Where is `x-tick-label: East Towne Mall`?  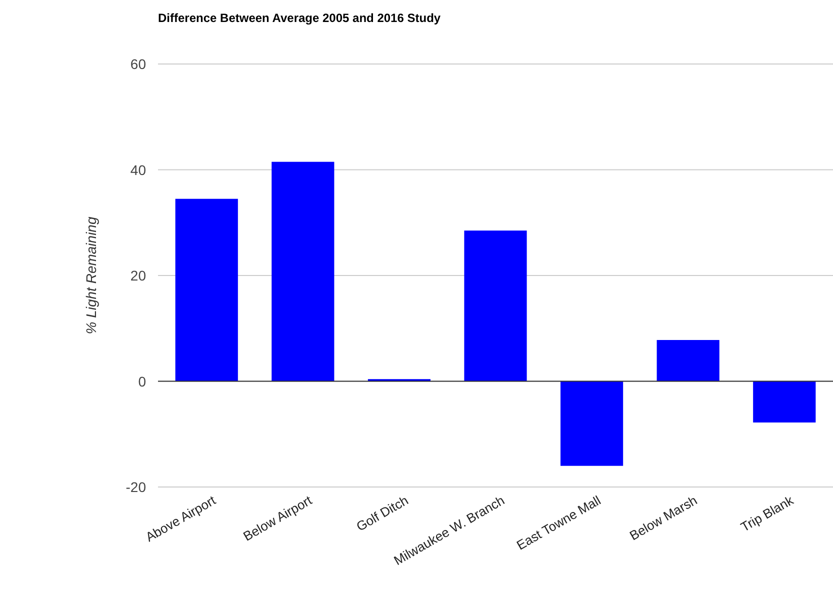
x-tick-label: East Towne Mall is located at coordinates (559, 522).